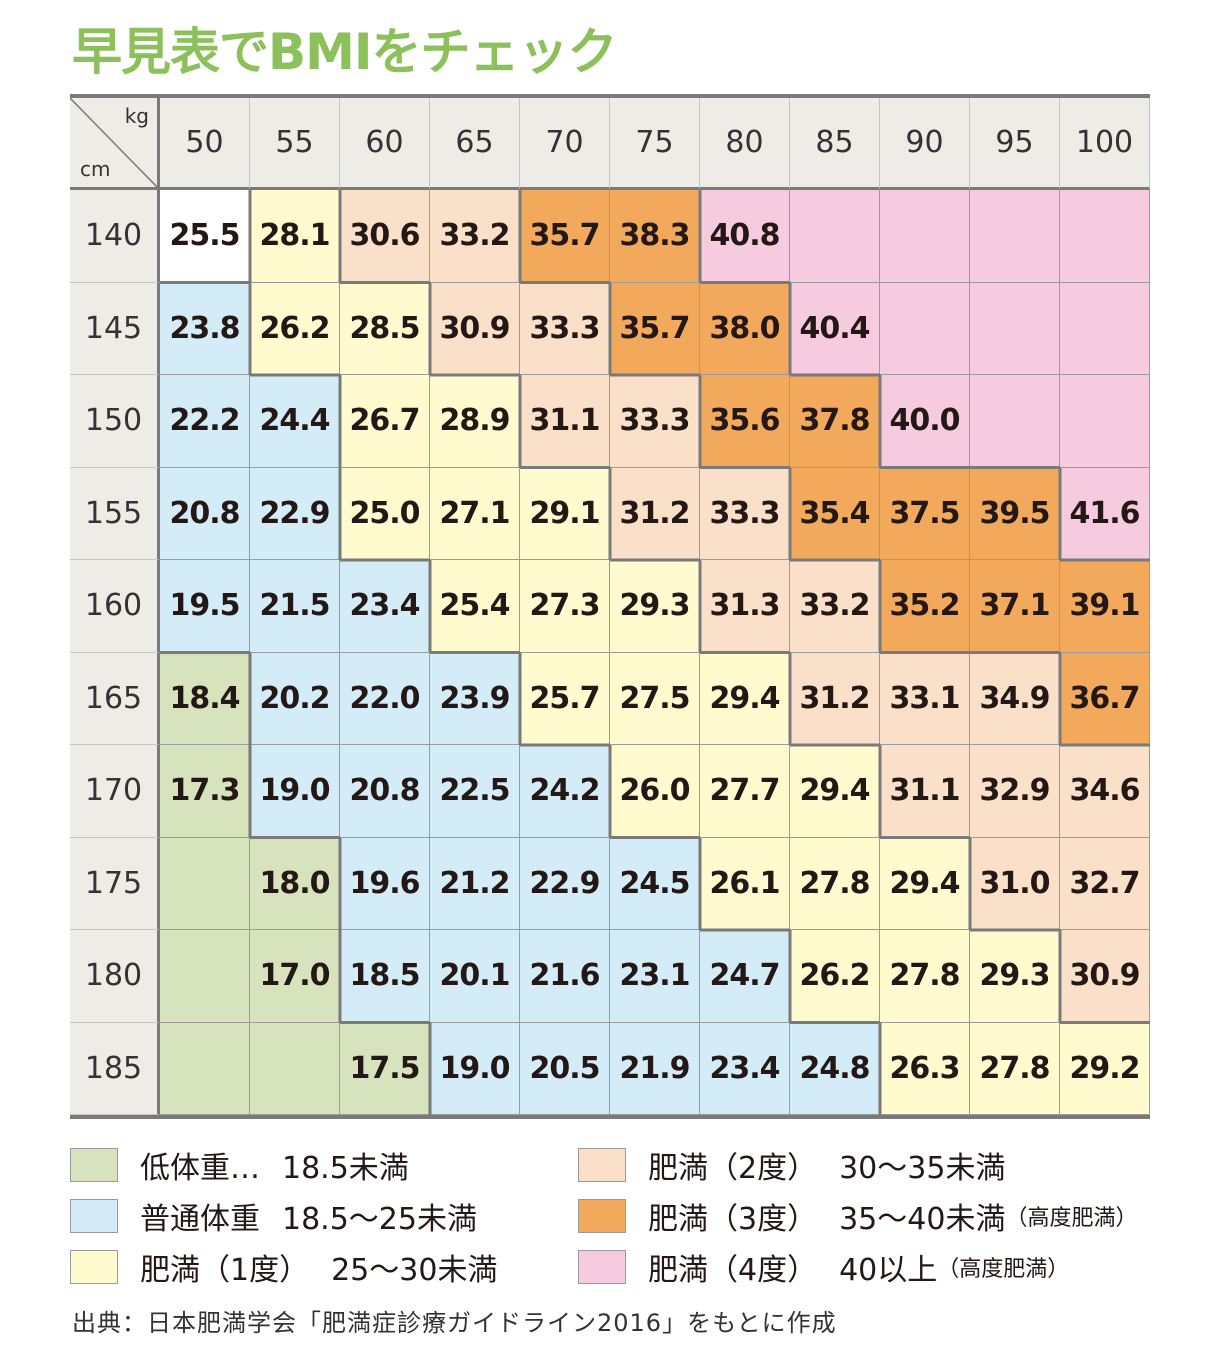 This screenshot has height=1369, width=1215. What do you see at coordinates (745, 236) in the screenshot?
I see `bmi-cell: 40.8` at bounding box center [745, 236].